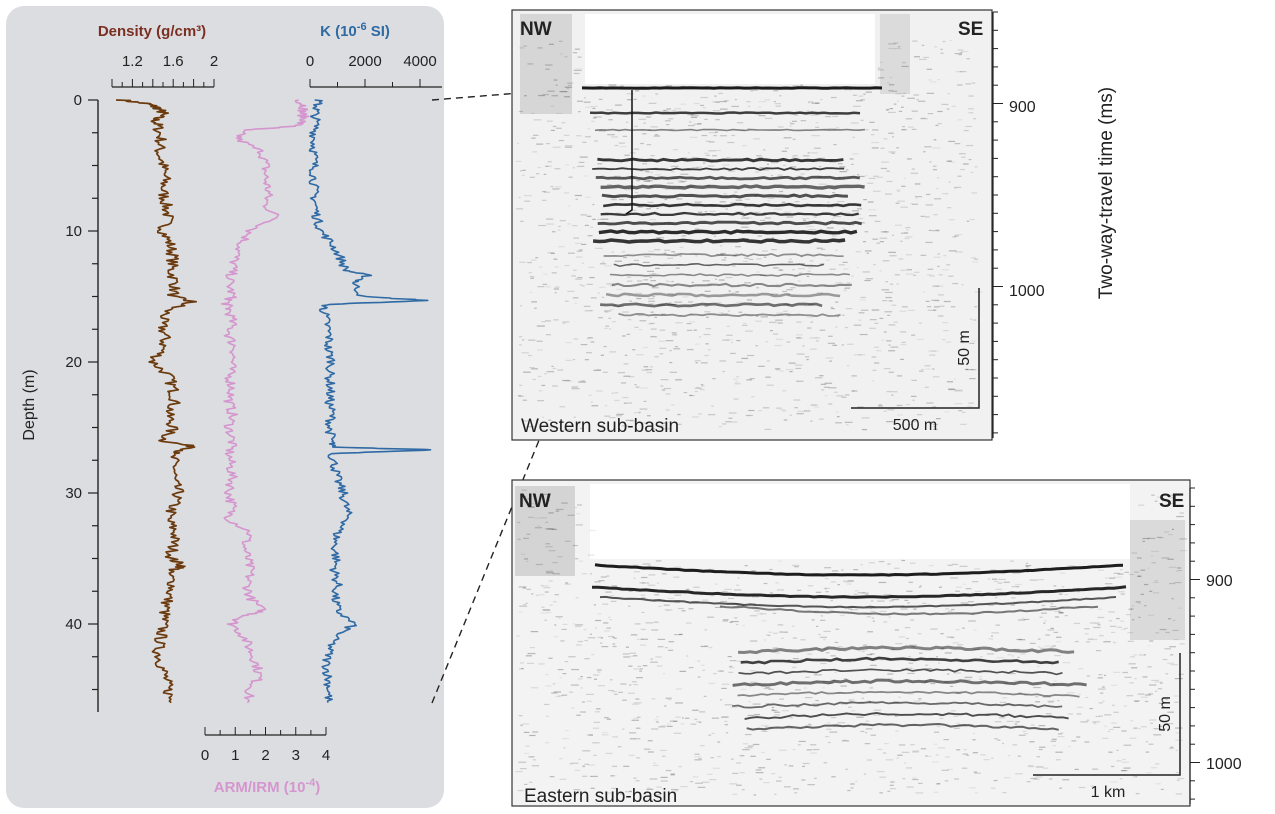 The height and width of the screenshot is (814, 1275). Describe the element at coordinates (338, 31) in the screenshot. I see `k-title-prefix: K (10` at that location.